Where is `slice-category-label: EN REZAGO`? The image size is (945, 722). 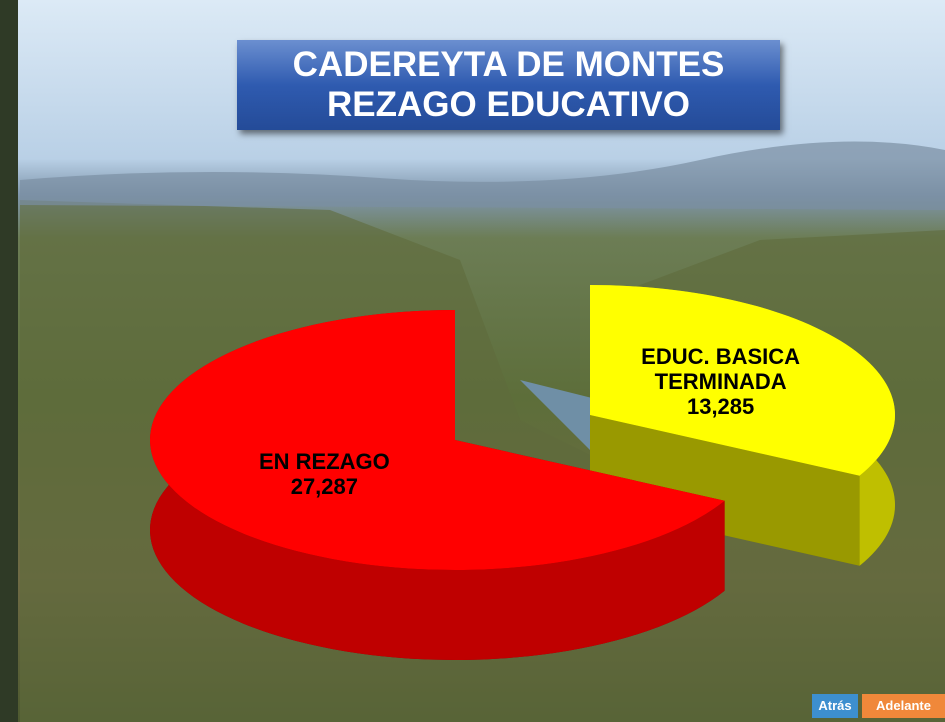
slice-category-label: EN REZAGO is located at coordinates (324, 461).